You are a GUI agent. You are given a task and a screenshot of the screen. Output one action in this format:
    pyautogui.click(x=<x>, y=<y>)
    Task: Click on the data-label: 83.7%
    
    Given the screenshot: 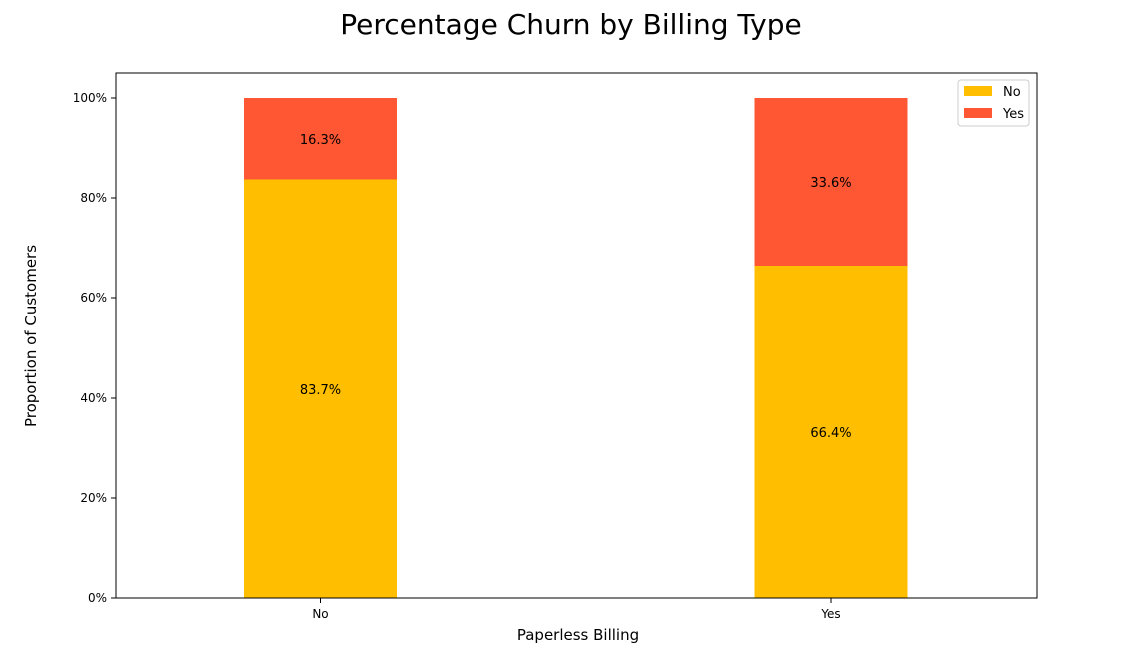 What is the action you would take?
    pyautogui.click(x=320, y=390)
    